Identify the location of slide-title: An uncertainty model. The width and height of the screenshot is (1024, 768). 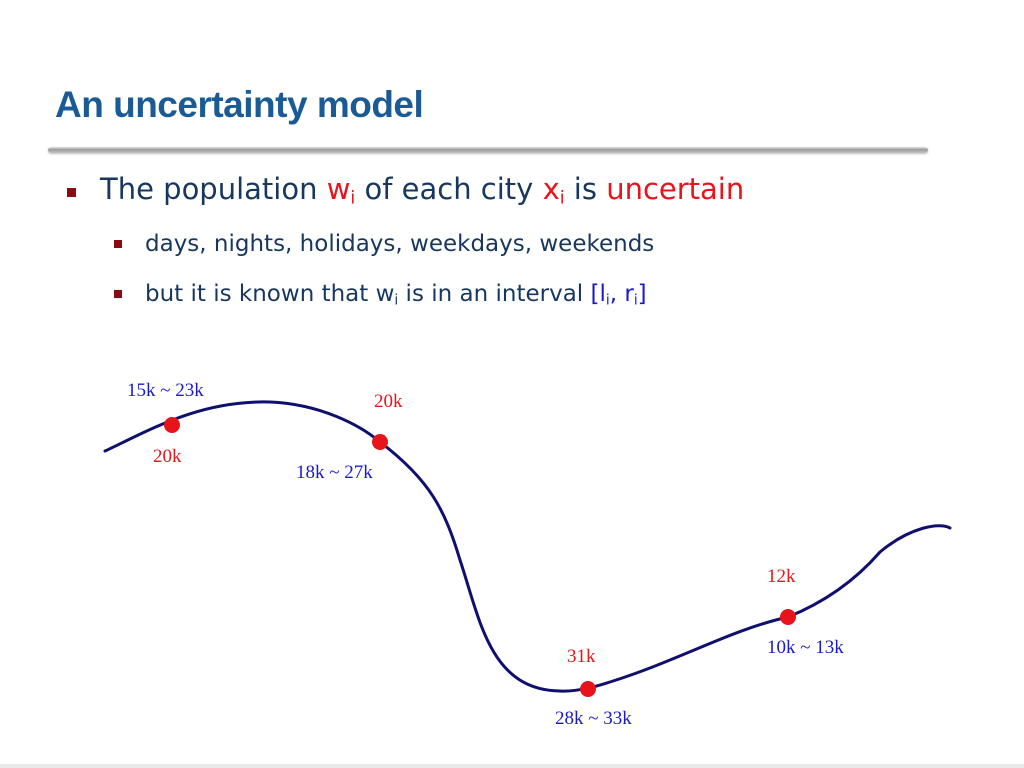
(239, 104).